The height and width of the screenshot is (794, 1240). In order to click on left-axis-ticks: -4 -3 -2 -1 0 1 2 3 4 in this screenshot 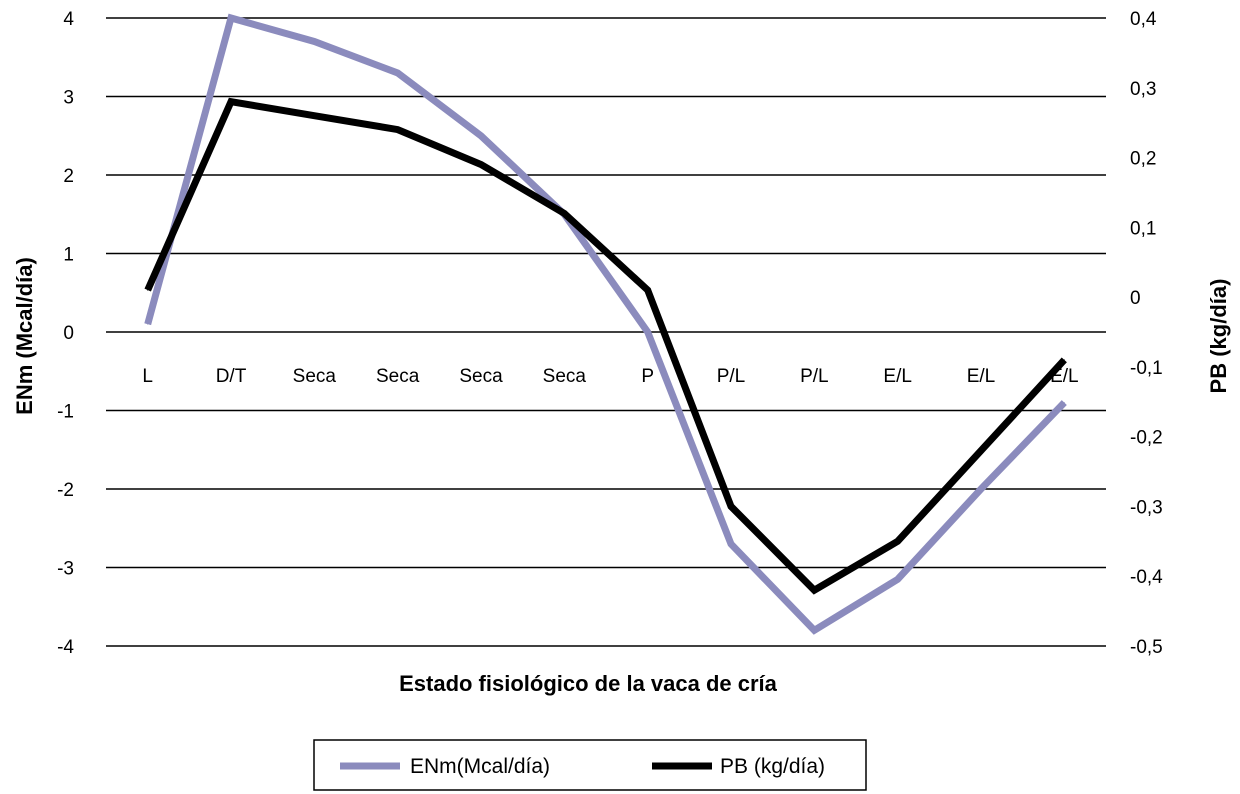, I will do `click(65, 333)`.